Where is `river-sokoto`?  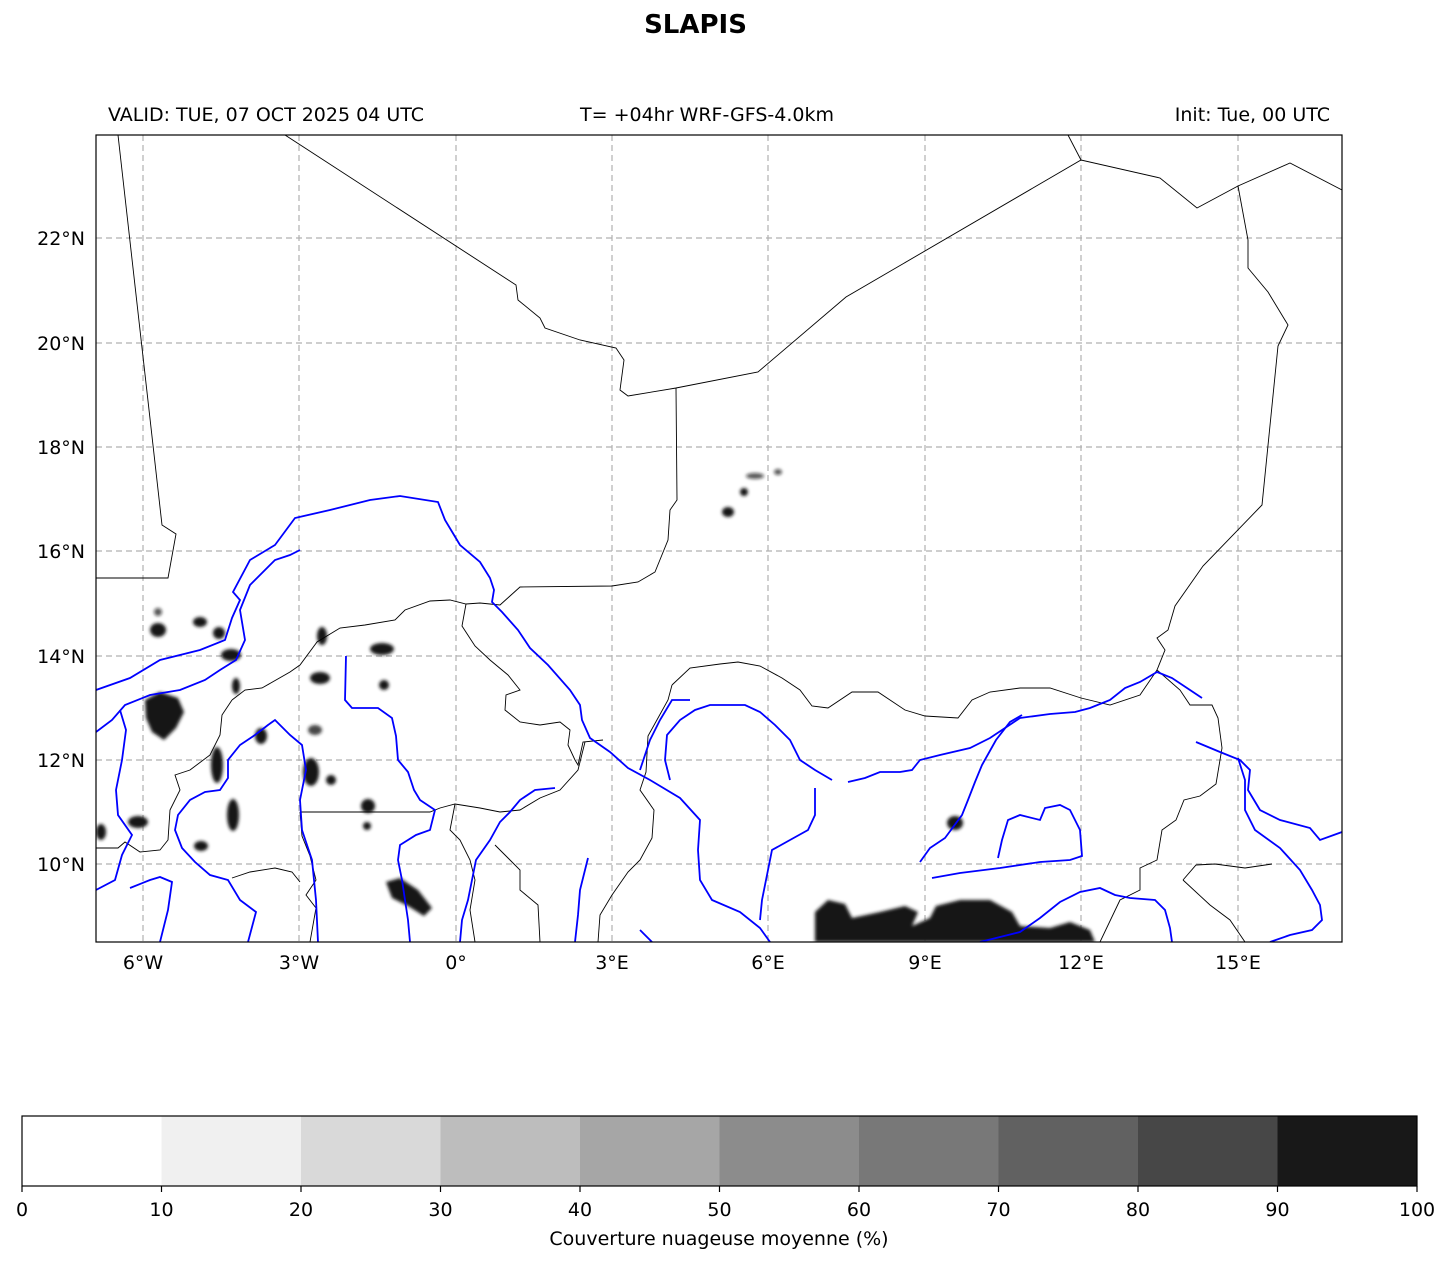 river-sokoto is located at coordinates (748, 742).